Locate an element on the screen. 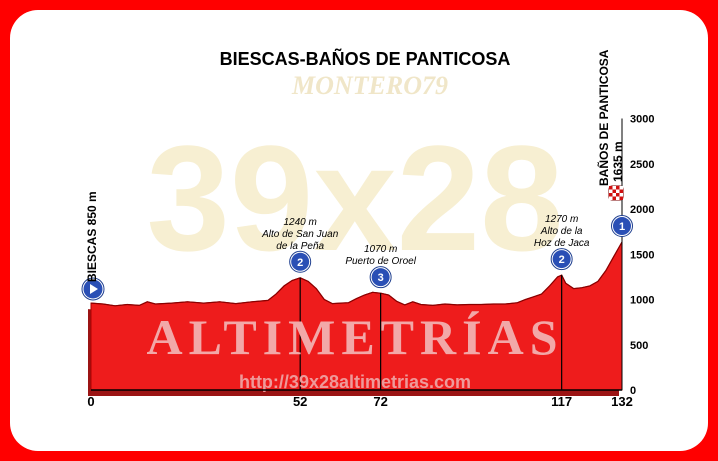 The width and height of the screenshot is (718, 461). climb-marker: 1 is located at coordinates (622, 226).